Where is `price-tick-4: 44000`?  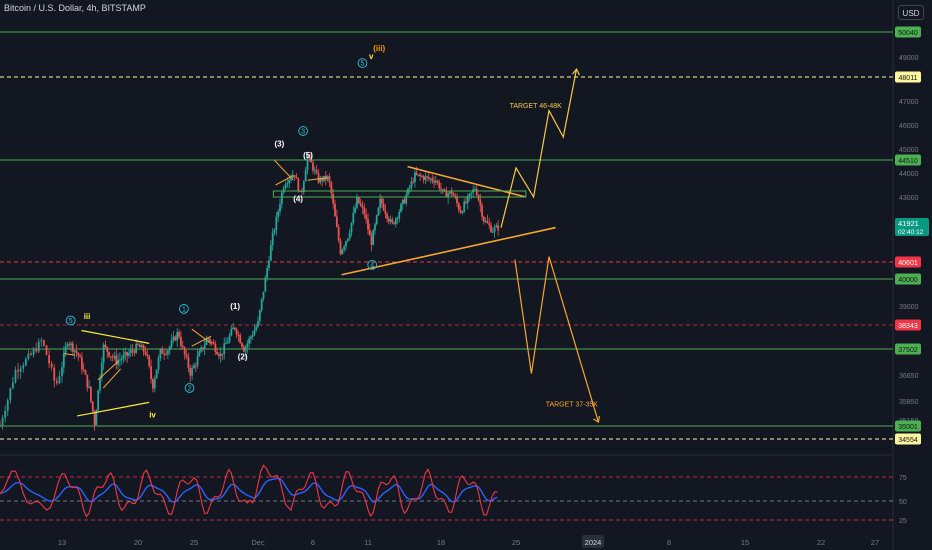
price-tick-4: 44000 is located at coordinates (909, 174).